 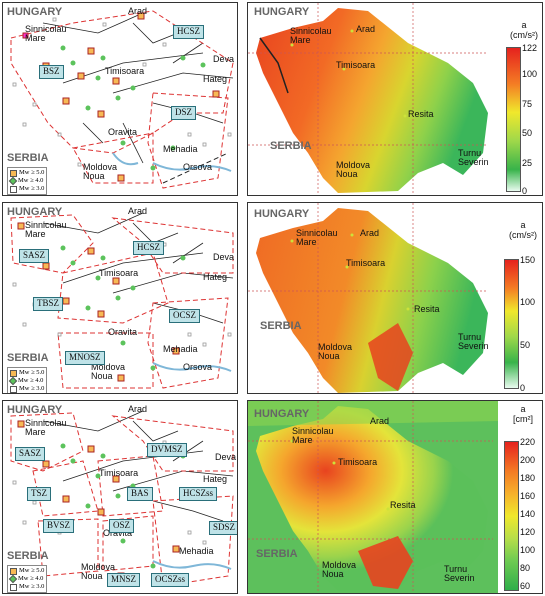 I want to click on colorbar-tick: 140, so click(x=528, y=514).